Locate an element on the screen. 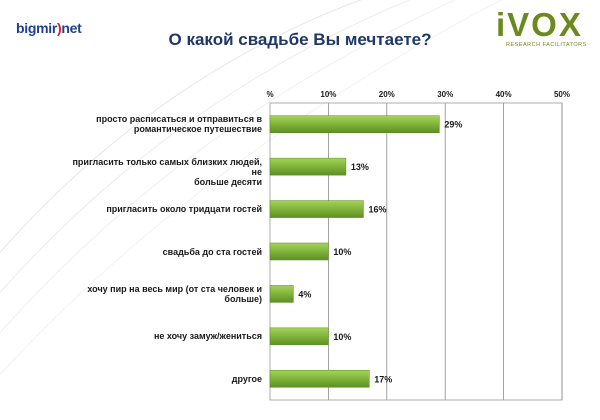 The width and height of the screenshot is (600, 420). category-label-line: больше) is located at coordinates (243, 298).